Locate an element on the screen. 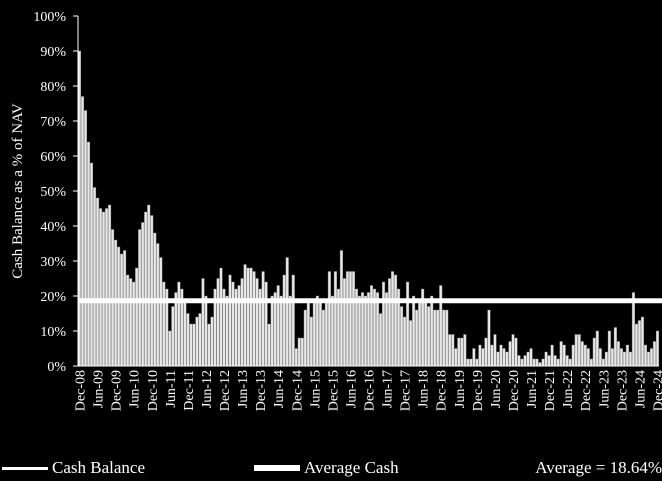 The height and width of the screenshot is (481, 662). x-tick-label: Jun-21 is located at coordinates (532, 389).